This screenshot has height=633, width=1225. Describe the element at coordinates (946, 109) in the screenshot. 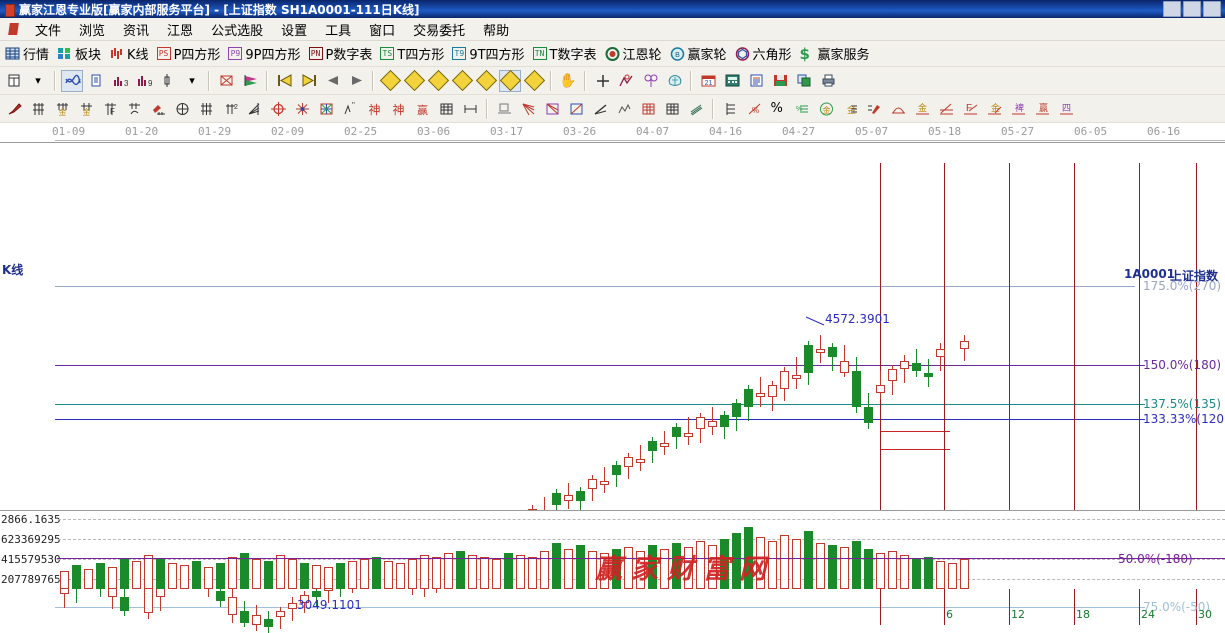

I see `angle-fan-button` at that location.